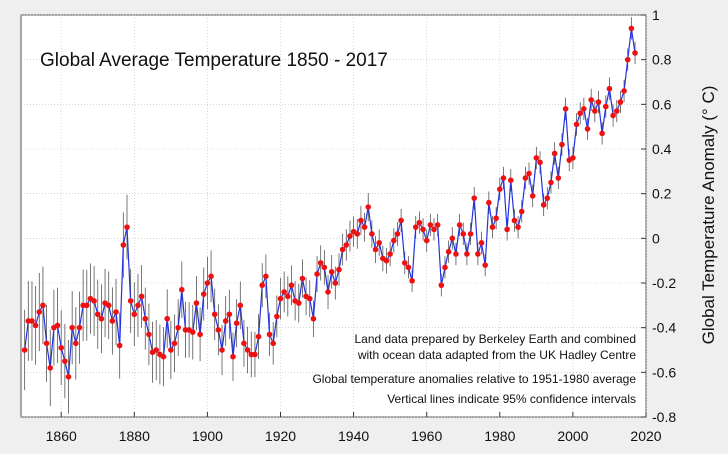  Describe the element at coordinates (662, 104) in the screenshot. I see `y-tick-label: 0.6` at that location.